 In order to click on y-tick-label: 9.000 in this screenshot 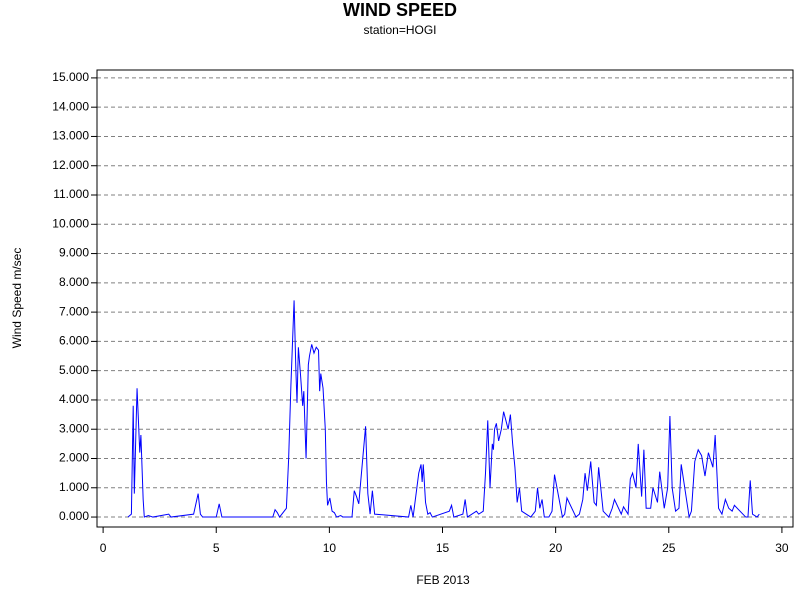, I will do `click(74, 253)`.